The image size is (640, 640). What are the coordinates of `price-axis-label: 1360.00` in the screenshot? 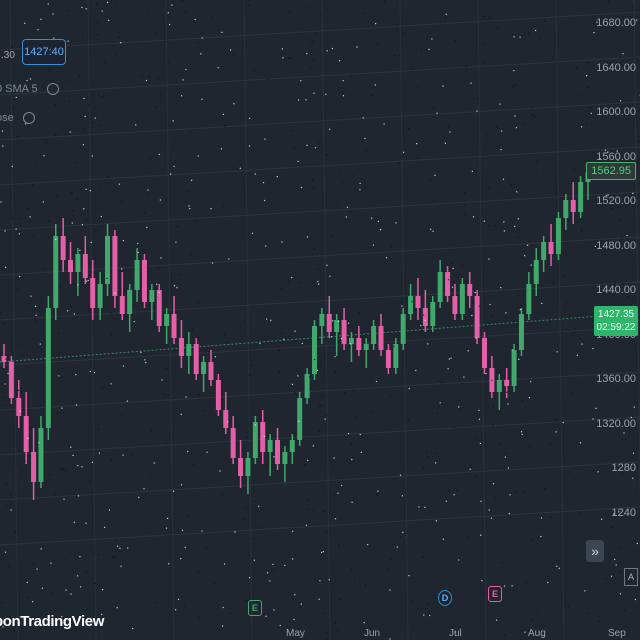 It's located at (616, 379).